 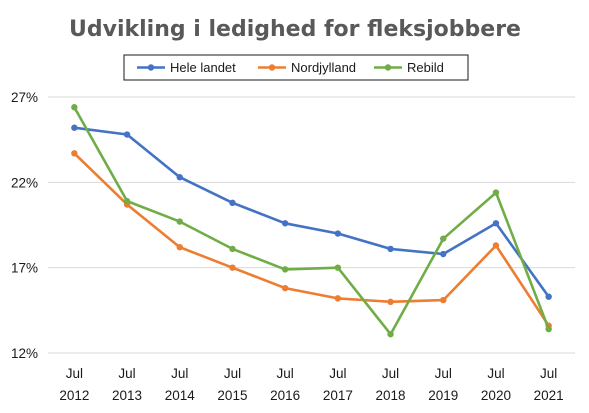 I want to click on legend-box, so click(x=296, y=67).